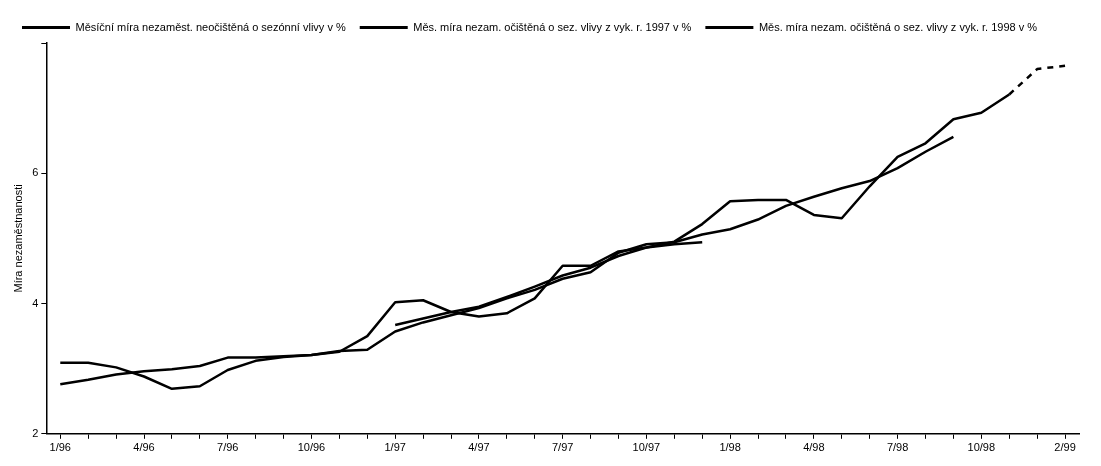 The image size is (1101, 466). What do you see at coordinates (17, 238) in the screenshot?
I see `y-axis-title: Míra nezaměstnanosti` at bounding box center [17, 238].